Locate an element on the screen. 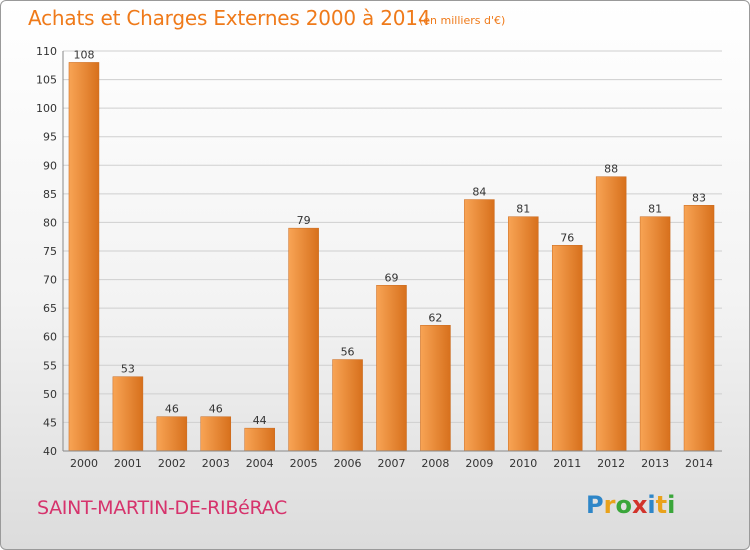 This screenshot has height=550, width=750. x-tick-label: 2008 is located at coordinates (435, 463).